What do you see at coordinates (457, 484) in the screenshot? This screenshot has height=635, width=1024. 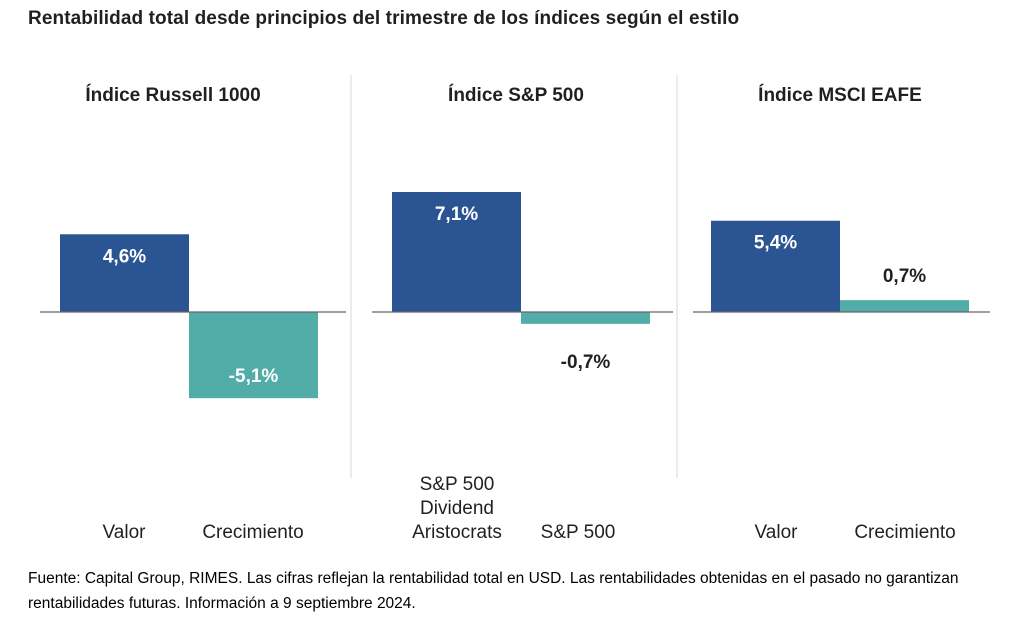 I see `category-label-2-1-1: S&P 500` at bounding box center [457, 484].